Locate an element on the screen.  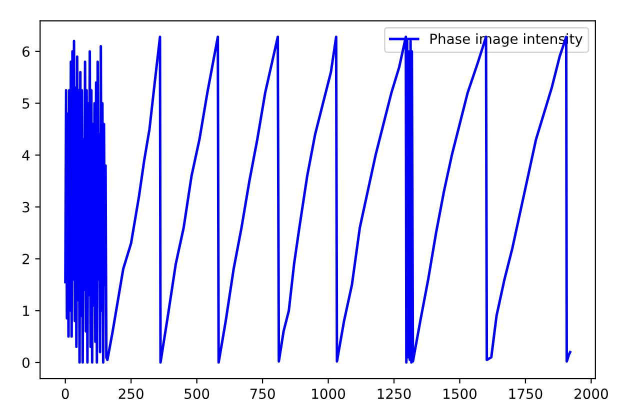
x-tick-label: 500 is located at coordinates (197, 394).